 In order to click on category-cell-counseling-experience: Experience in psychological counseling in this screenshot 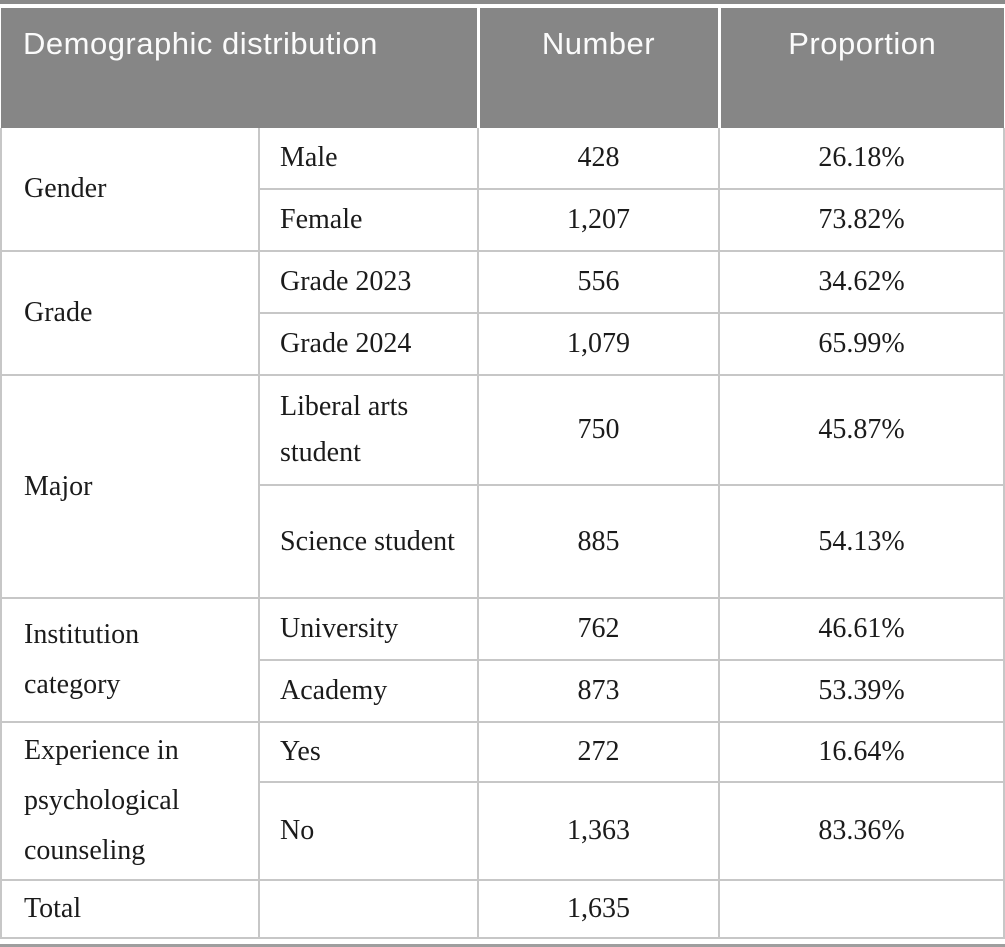, I will do `click(130, 801)`.